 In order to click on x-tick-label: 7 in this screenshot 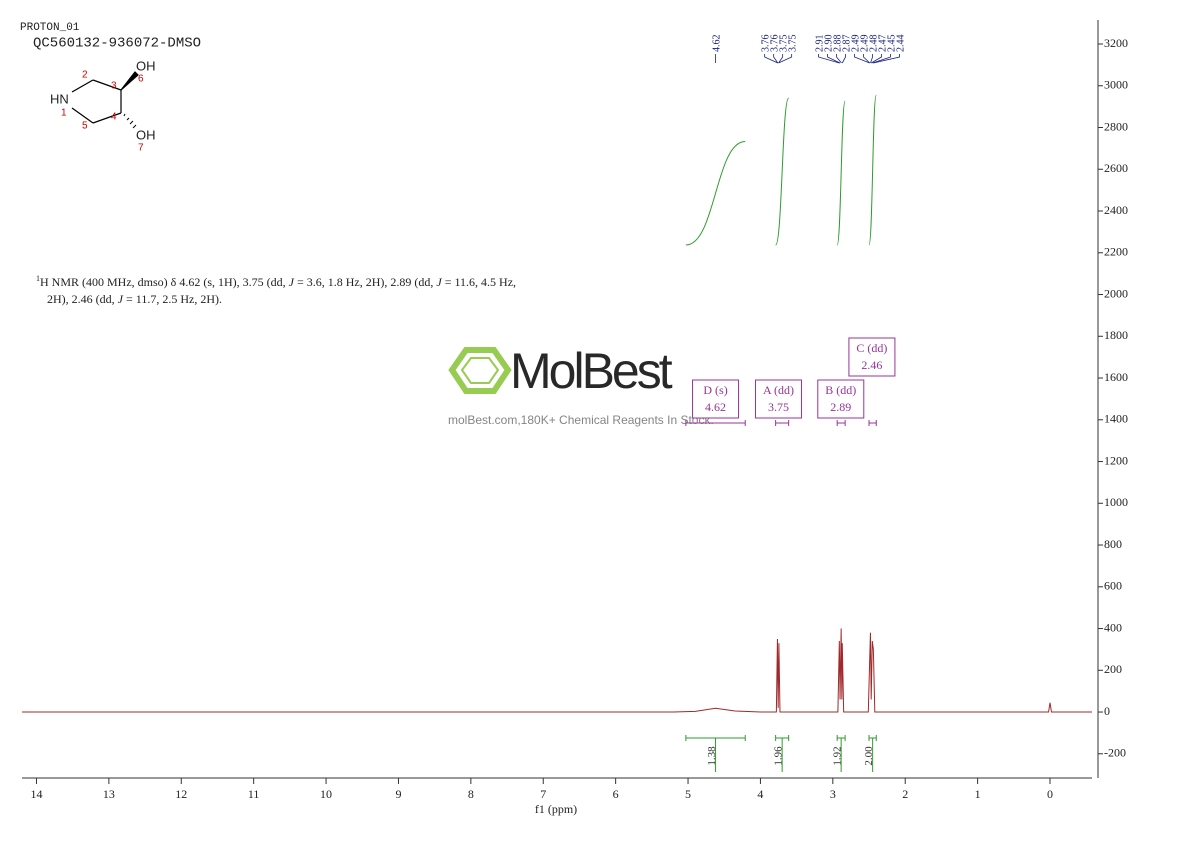, I will do `click(543, 794)`.